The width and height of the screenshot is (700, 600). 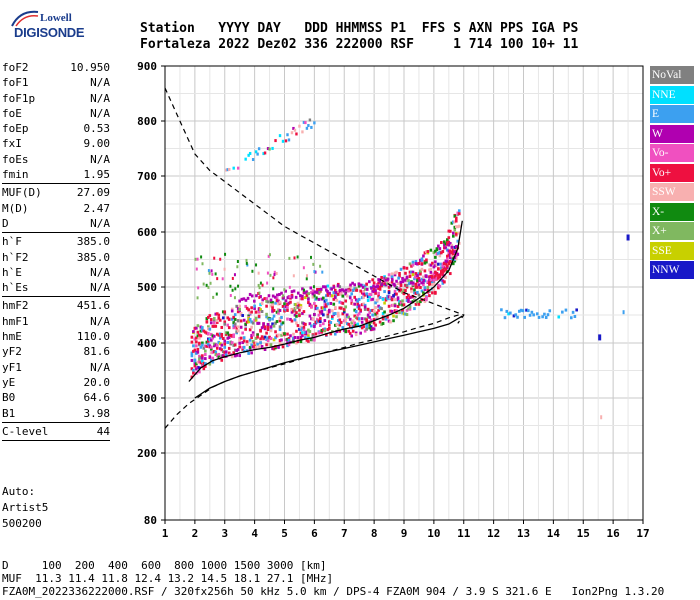 What do you see at coordinates (12, 337) in the screenshot?
I see `param-label: hmE` at bounding box center [12, 337].